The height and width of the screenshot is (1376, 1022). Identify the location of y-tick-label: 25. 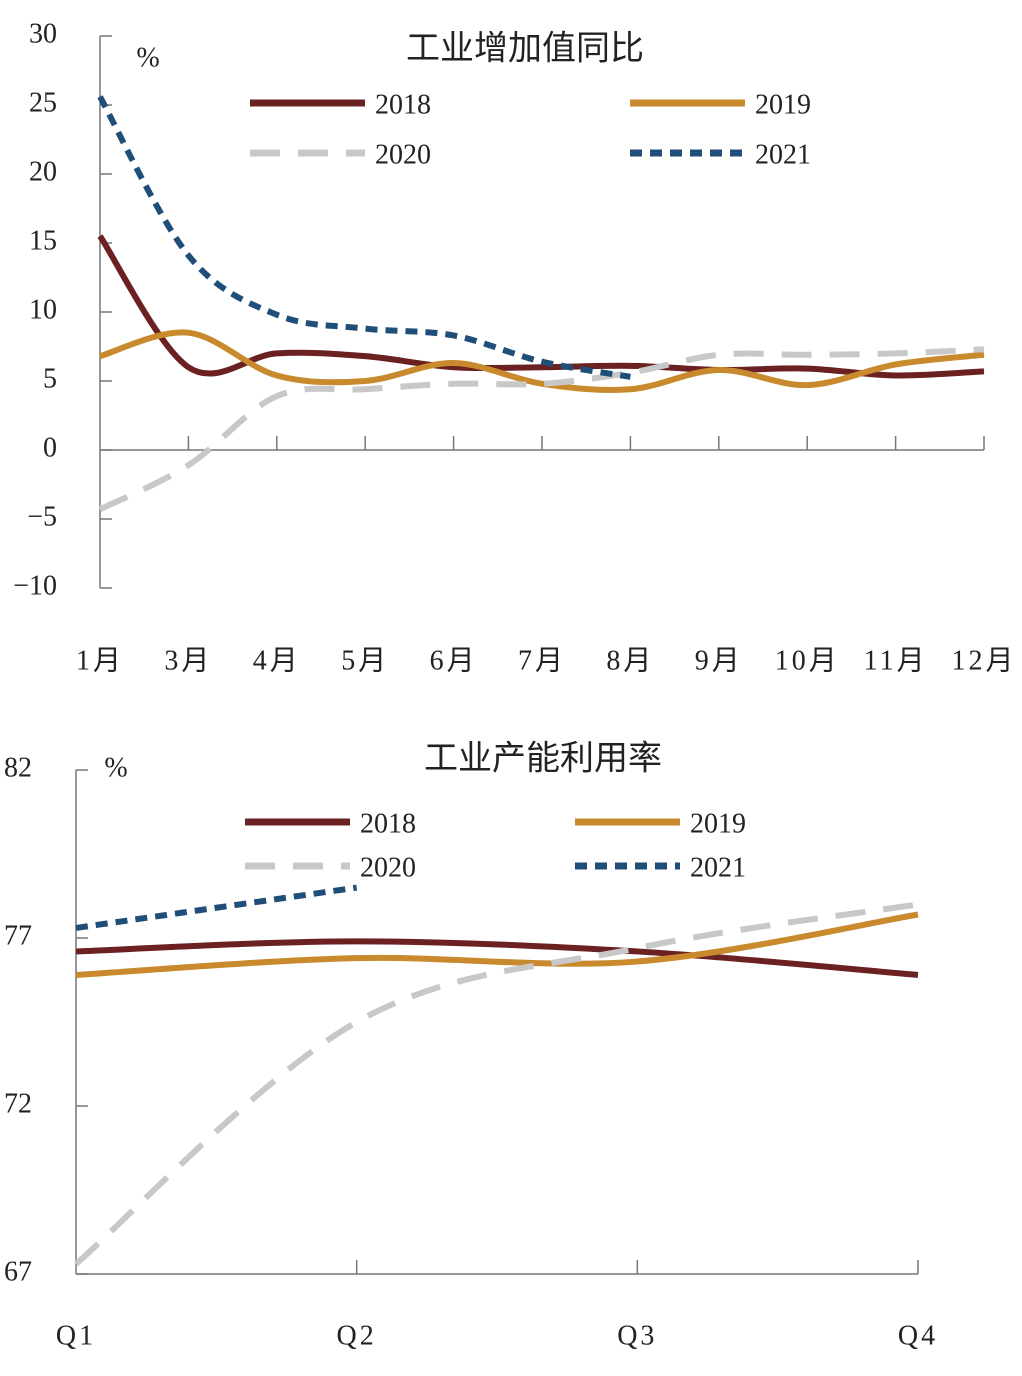
(43, 102).